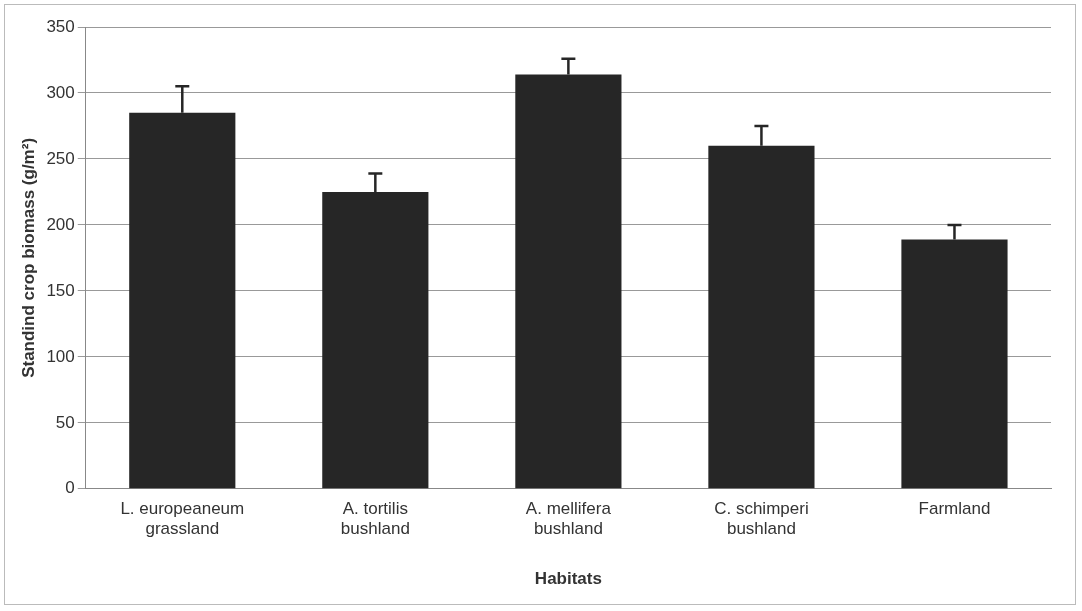 The height and width of the screenshot is (611, 1082). Describe the element at coordinates (60, 158) in the screenshot. I see `y-tick-label: 250` at that location.